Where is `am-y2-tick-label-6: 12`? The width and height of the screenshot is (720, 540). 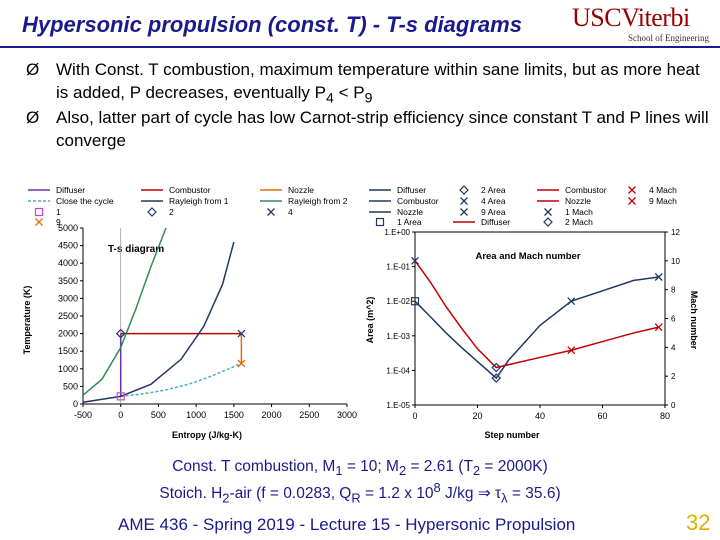
am-y2-tick-label-6: 12 is located at coordinates (675, 232).